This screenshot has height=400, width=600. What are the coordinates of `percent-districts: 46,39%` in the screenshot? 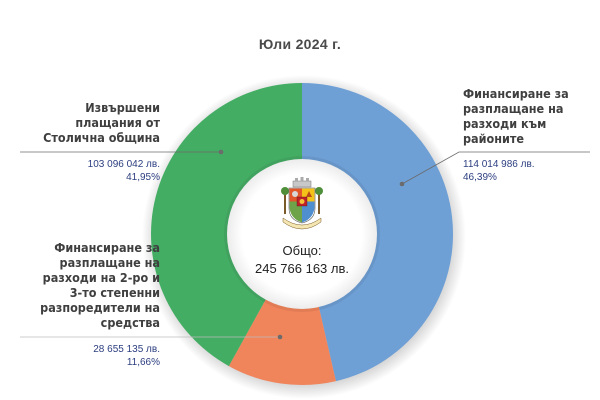 It's located at (480, 177).